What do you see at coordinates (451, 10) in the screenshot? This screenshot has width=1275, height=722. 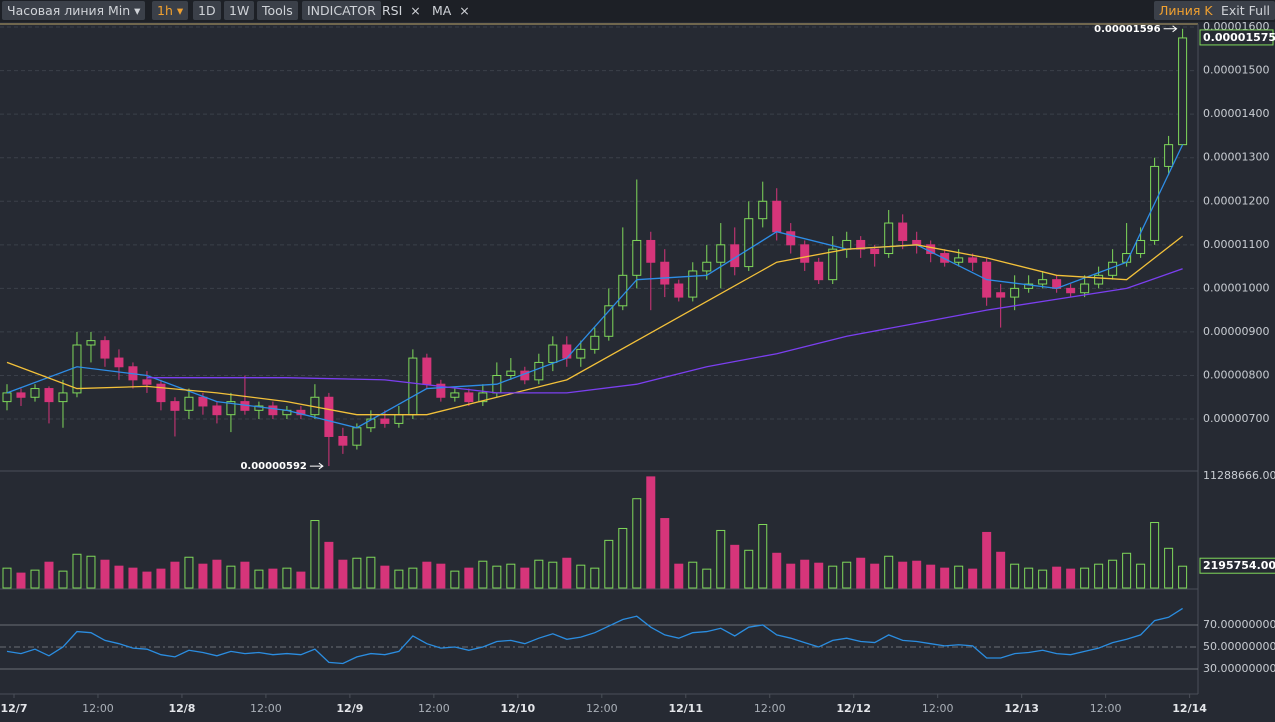 I see `indicator-tag: MA ×` at bounding box center [451, 10].